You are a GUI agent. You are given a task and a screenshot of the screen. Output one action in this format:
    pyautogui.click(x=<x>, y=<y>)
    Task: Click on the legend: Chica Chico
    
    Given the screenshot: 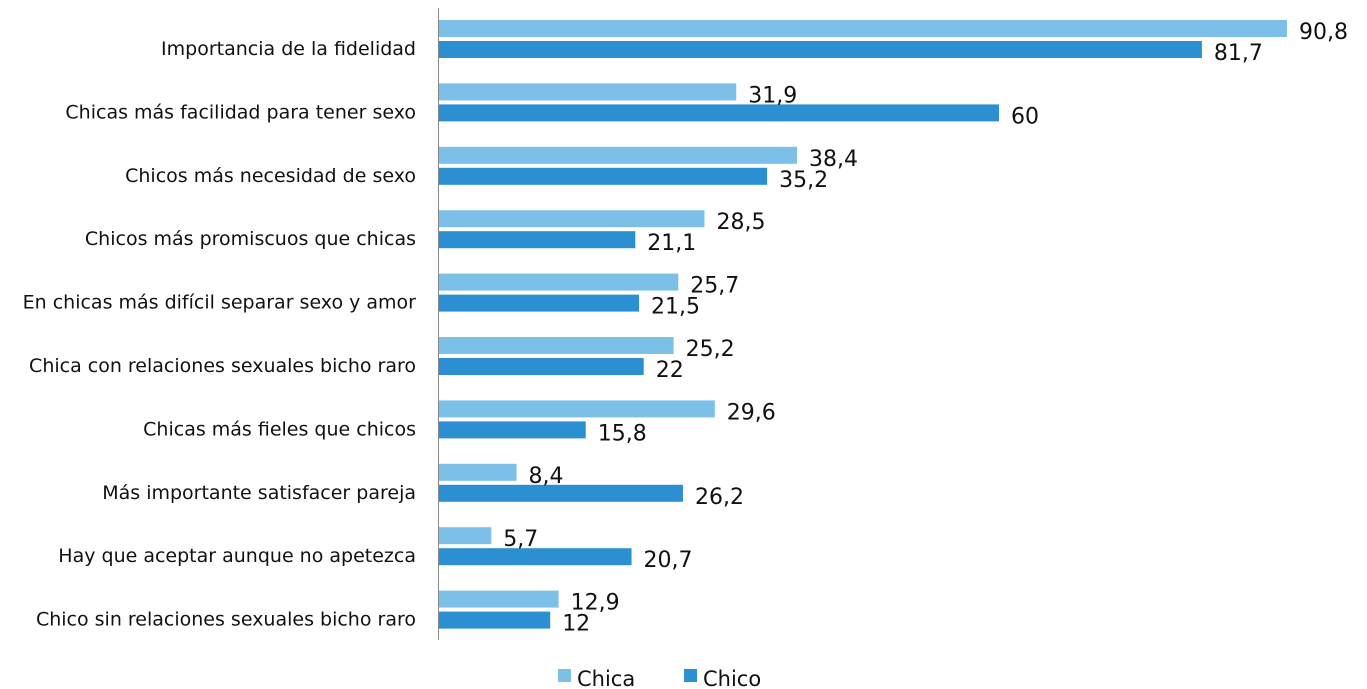 What is the action you would take?
    pyautogui.click(x=659, y=678)
    